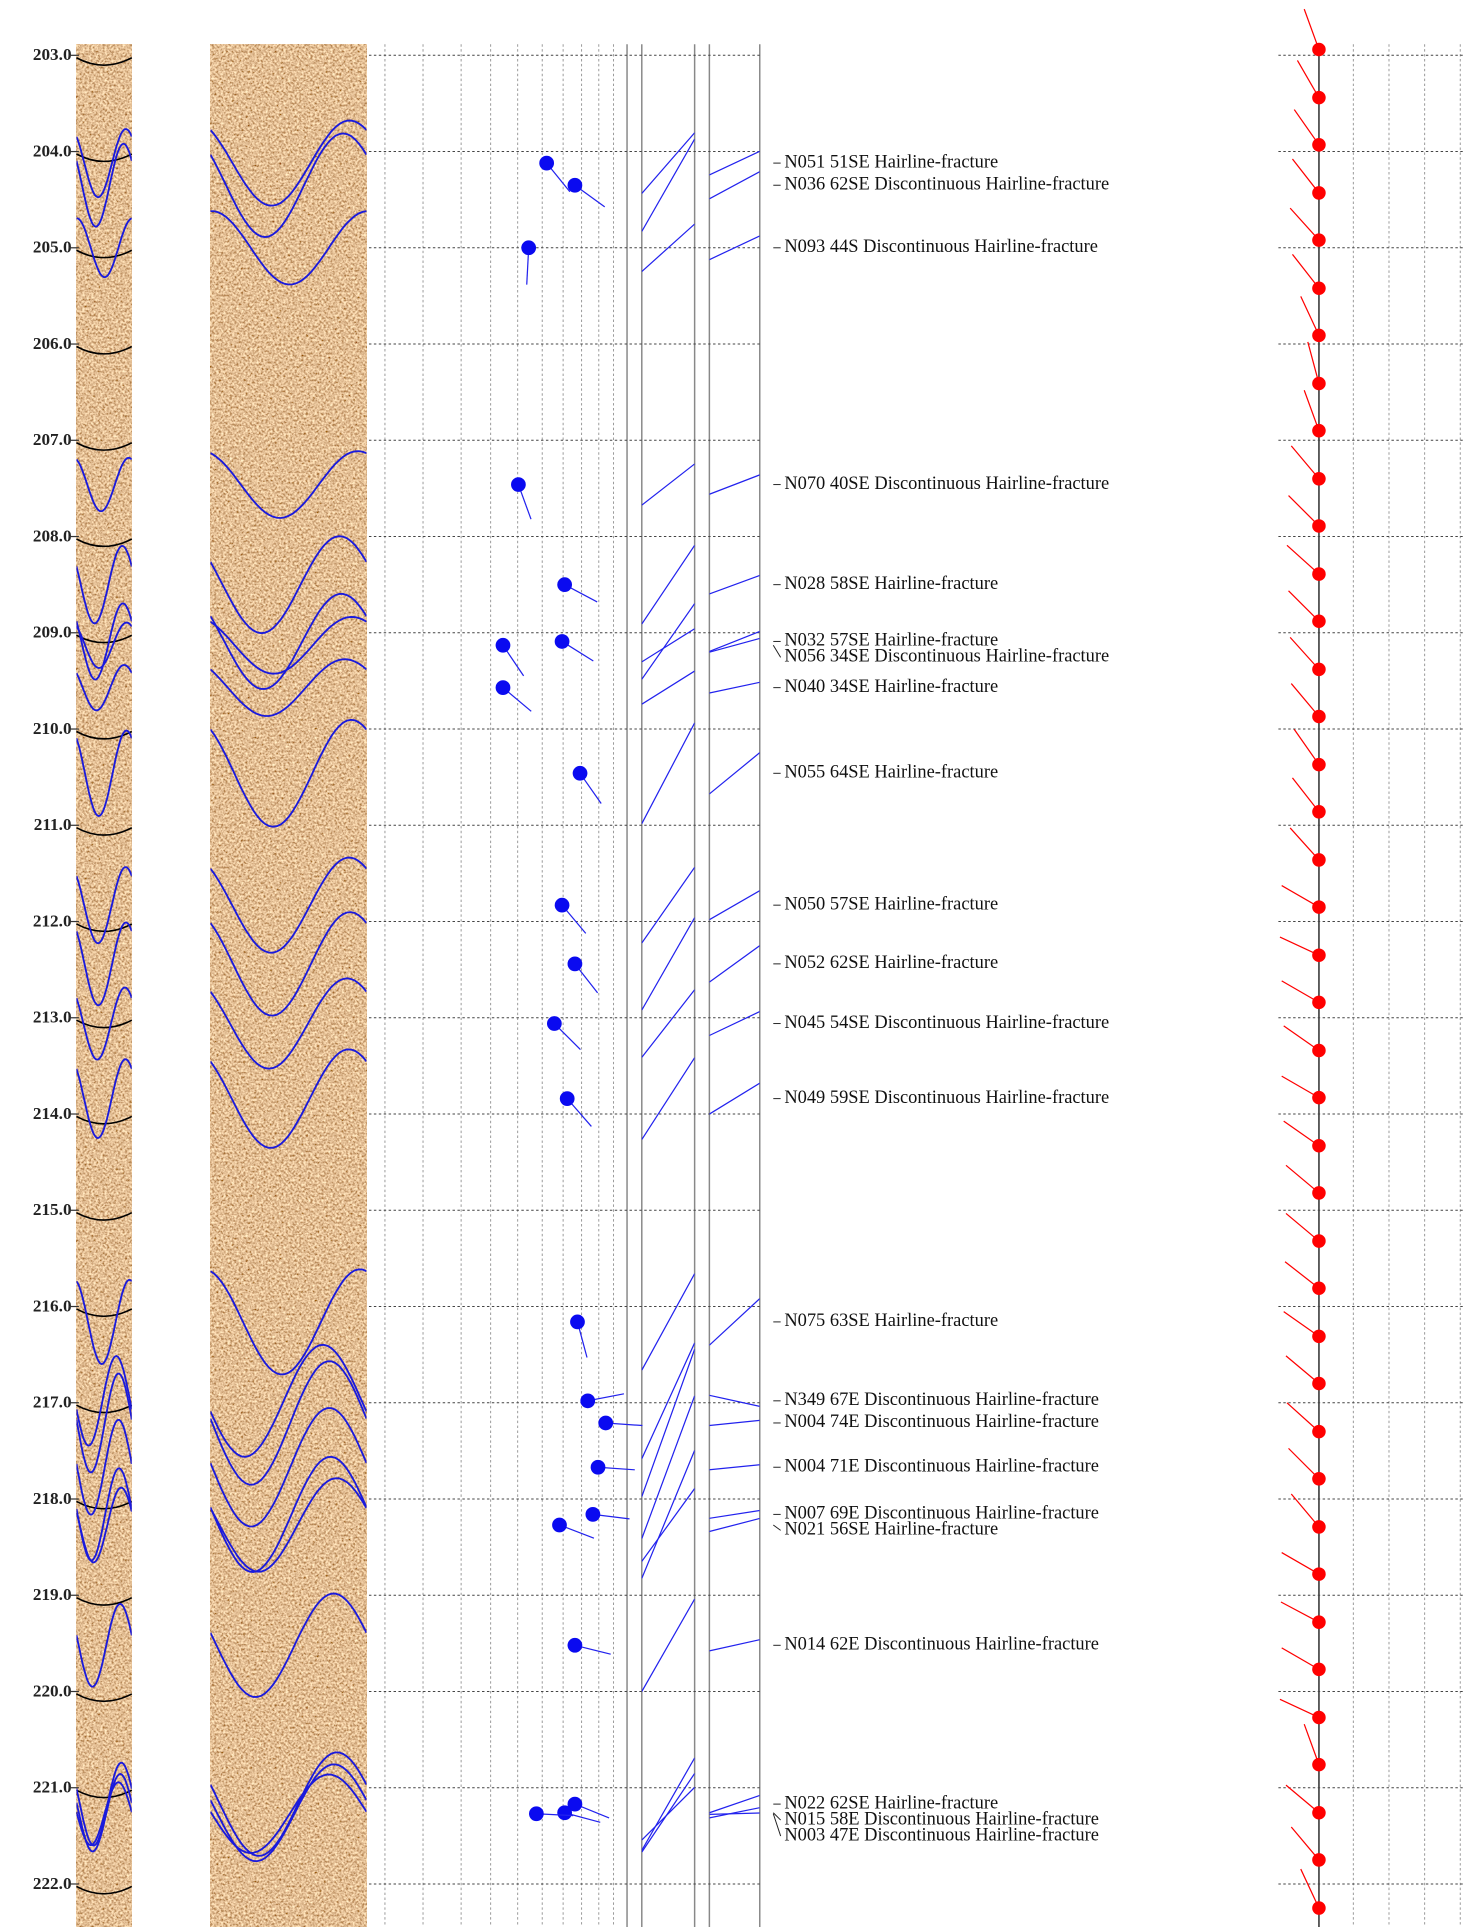 This screenshot has width=1463, height=1927. Describe the element at coordinates (52, 1690) in the screenshot. I see `depth-label: 220.0` at that location.